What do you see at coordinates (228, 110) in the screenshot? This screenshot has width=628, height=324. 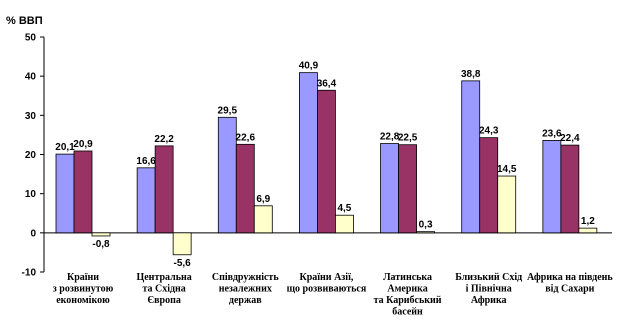 I see `data-label: 29,5` at bounding box center [228, 110].